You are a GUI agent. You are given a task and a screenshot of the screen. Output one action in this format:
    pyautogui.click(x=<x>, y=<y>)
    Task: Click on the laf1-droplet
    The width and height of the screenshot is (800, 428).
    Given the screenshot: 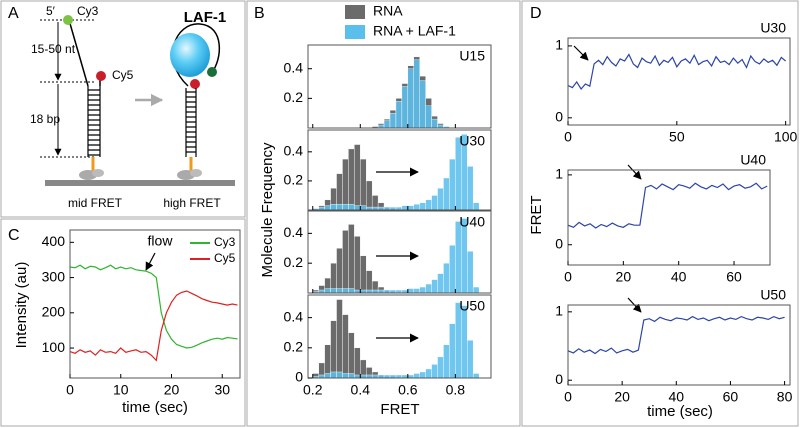 What is the action you would take?
    pyautogui.click(x=190, y=55)
    